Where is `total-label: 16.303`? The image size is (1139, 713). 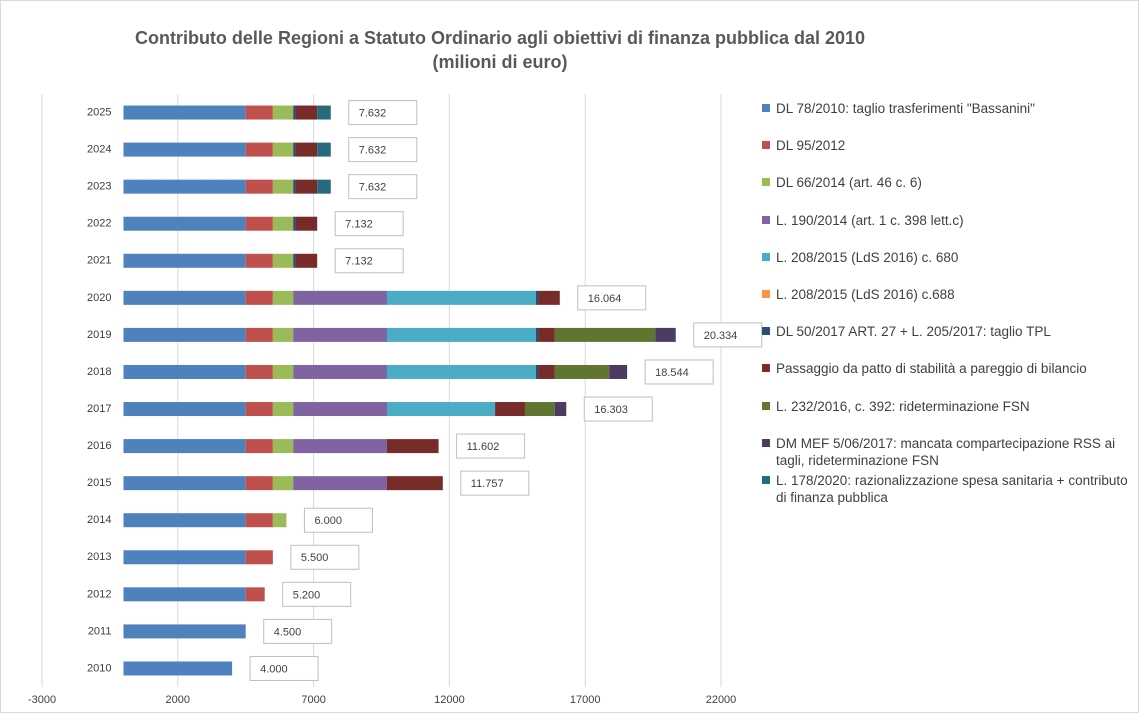 total-label: 16.303 is located at coordinates (611, 410).